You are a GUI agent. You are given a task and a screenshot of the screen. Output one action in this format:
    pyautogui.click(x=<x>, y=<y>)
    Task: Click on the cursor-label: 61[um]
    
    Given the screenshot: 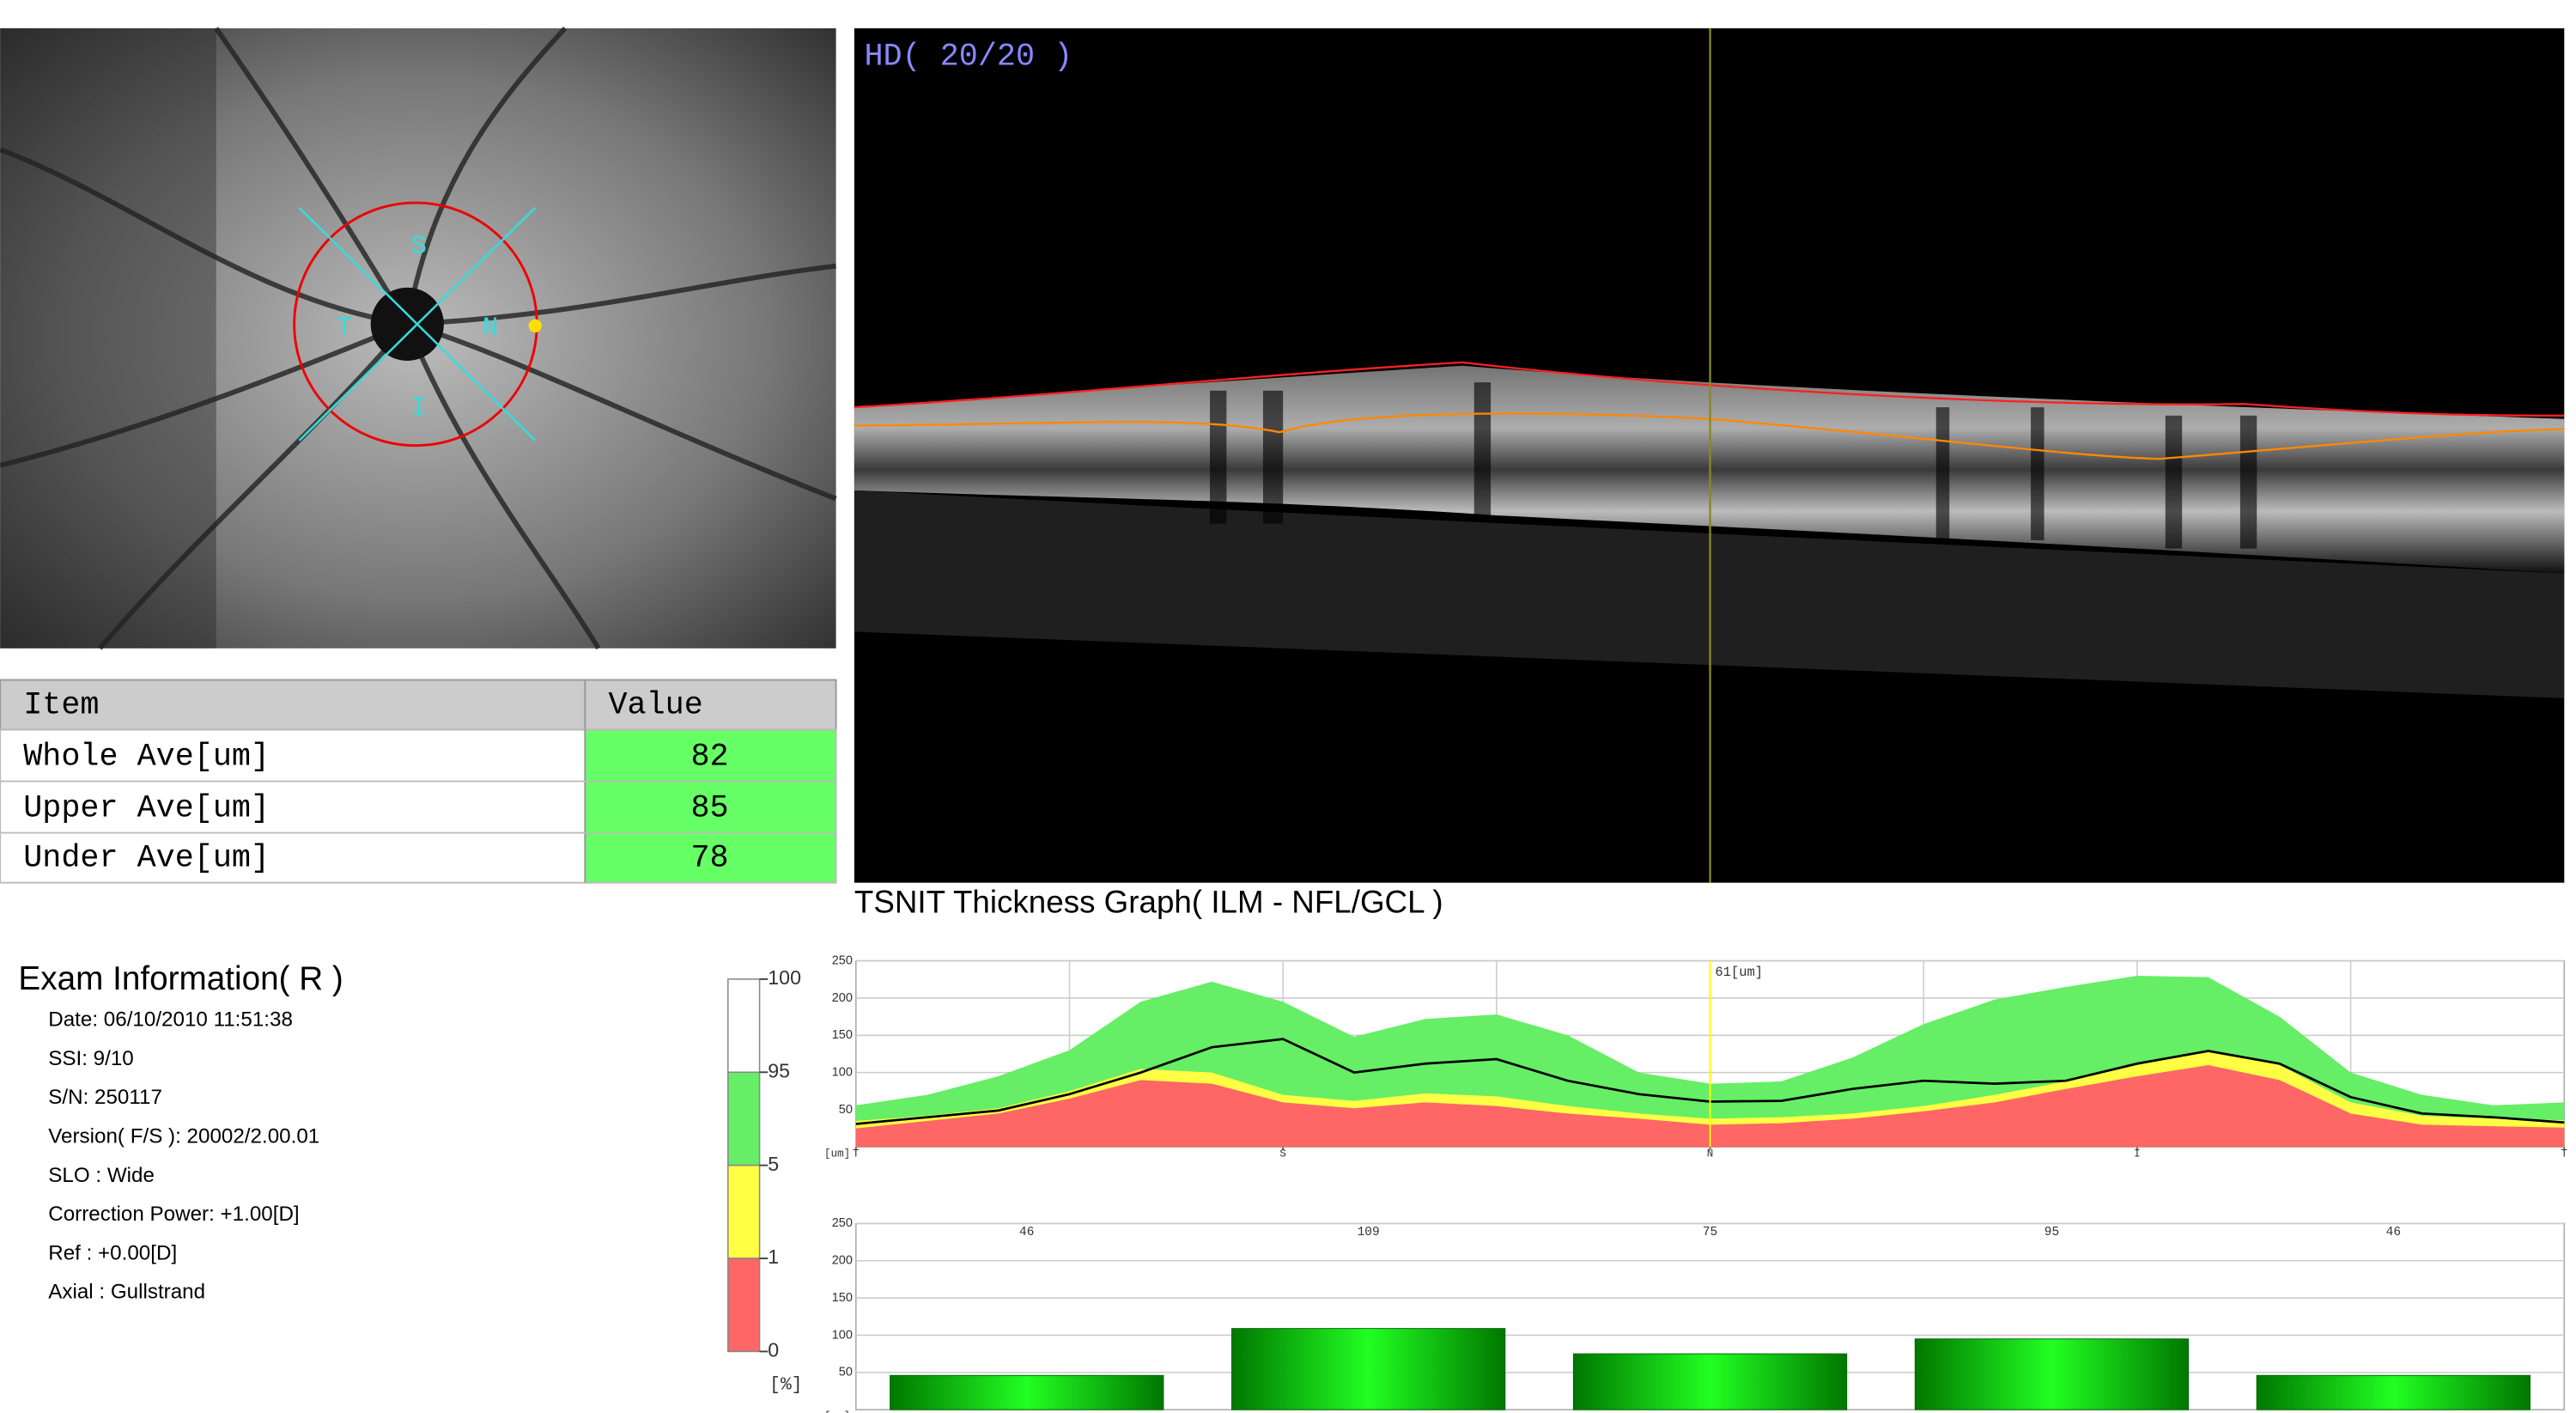 What is the action you would take?
    pyautogui.click(x=1739, y=972)
    